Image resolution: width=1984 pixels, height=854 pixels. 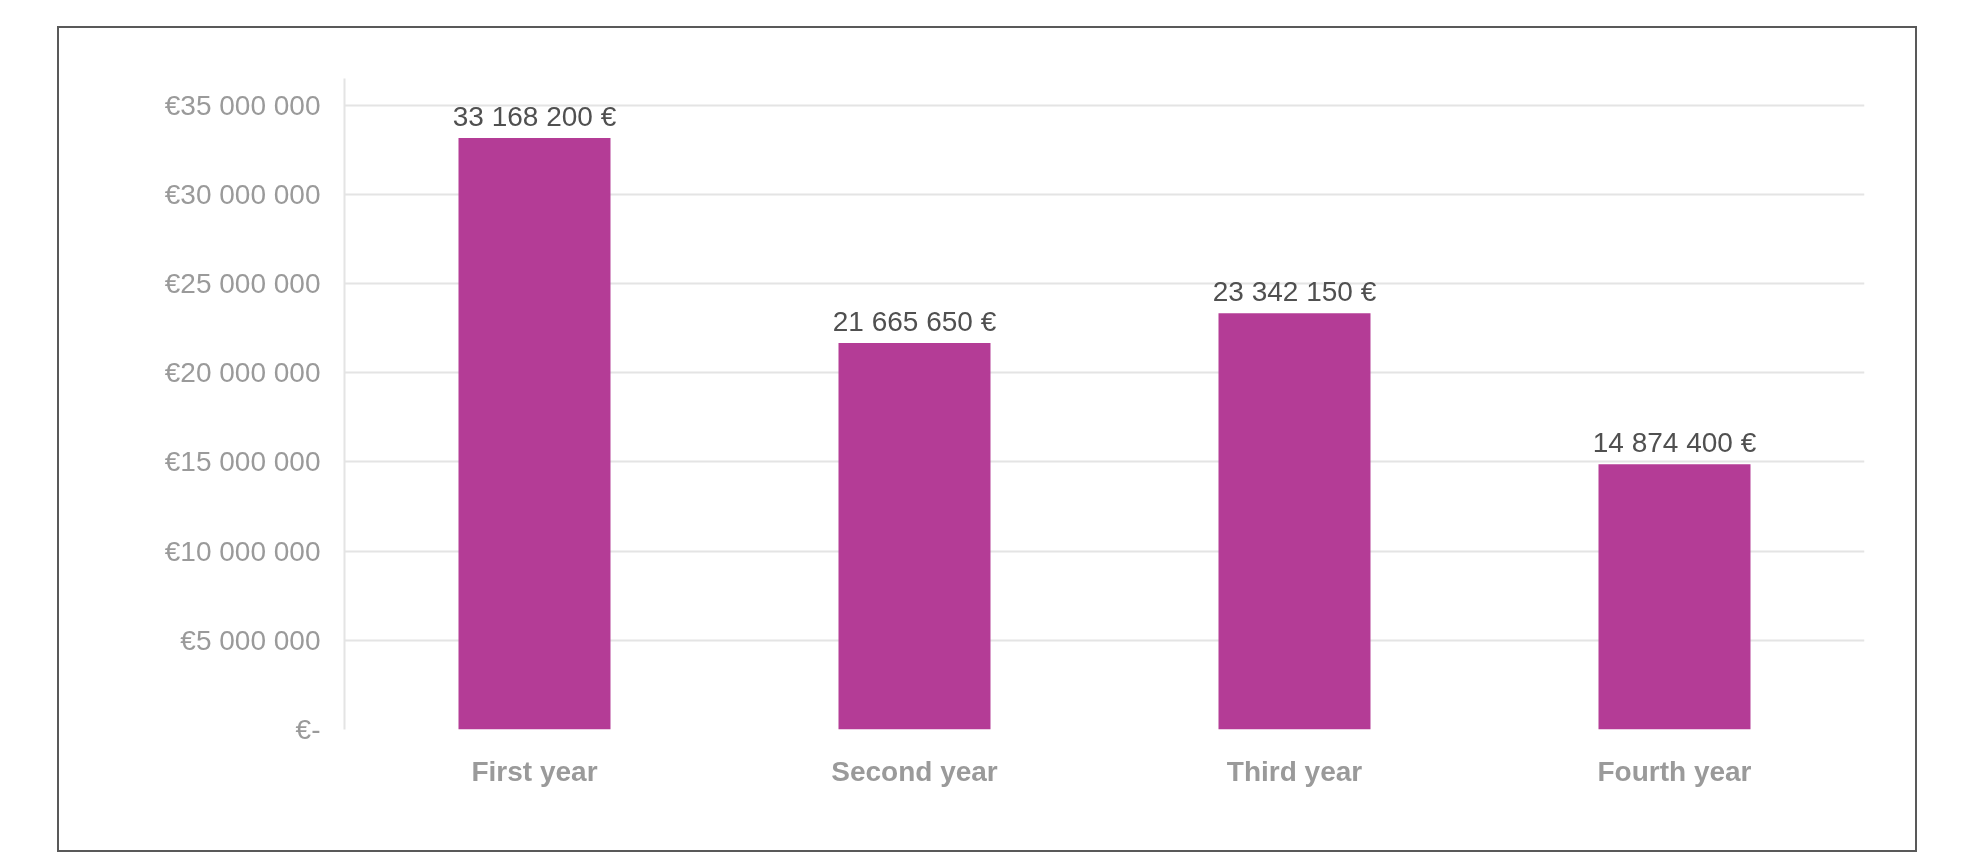 I want to click on y-tick-label: €20 000 000, so click(x=242, y=373).